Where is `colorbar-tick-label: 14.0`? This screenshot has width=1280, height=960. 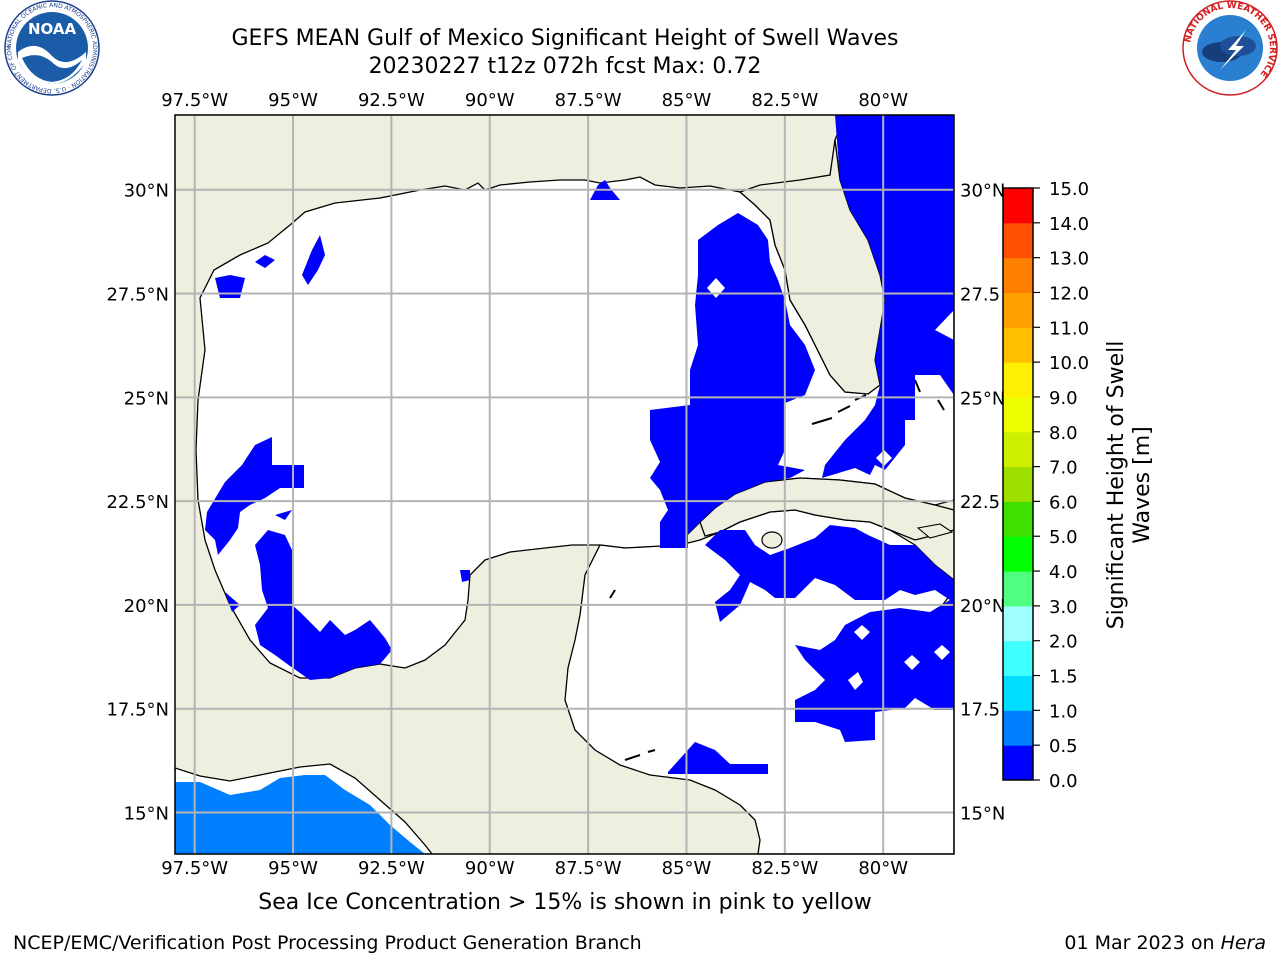
colorbar-tick-label: 14.0 is located at coordinates (1069, 224).